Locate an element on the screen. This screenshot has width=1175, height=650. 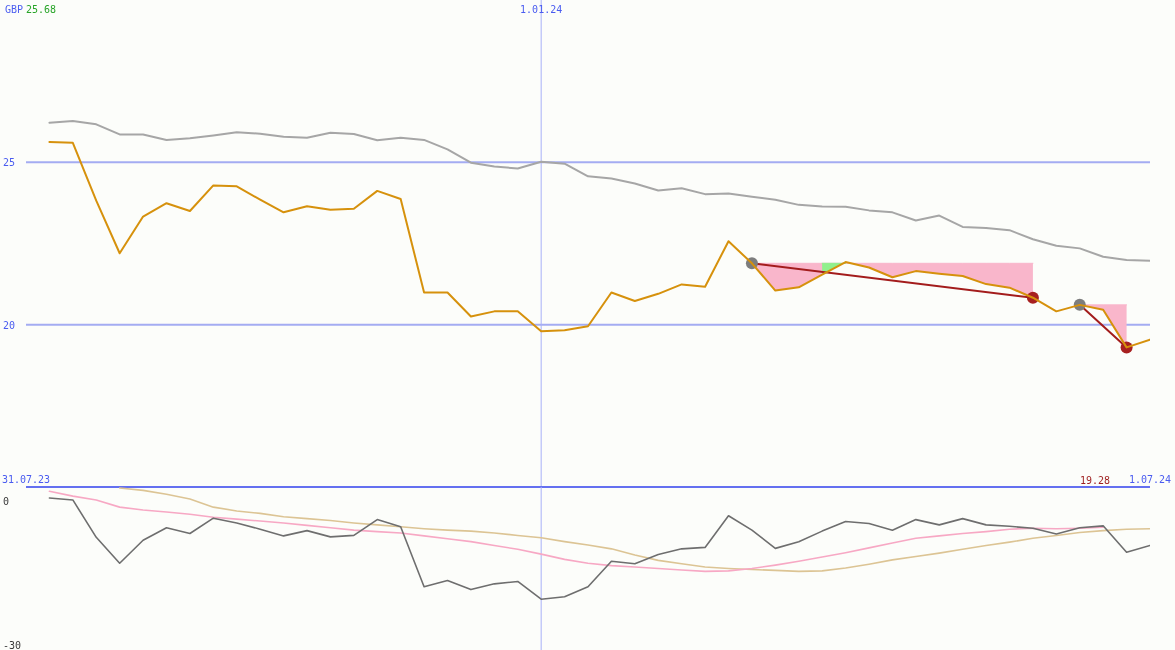
x-tick-label: 1.07.24 is located at coordinates (1150, 479).